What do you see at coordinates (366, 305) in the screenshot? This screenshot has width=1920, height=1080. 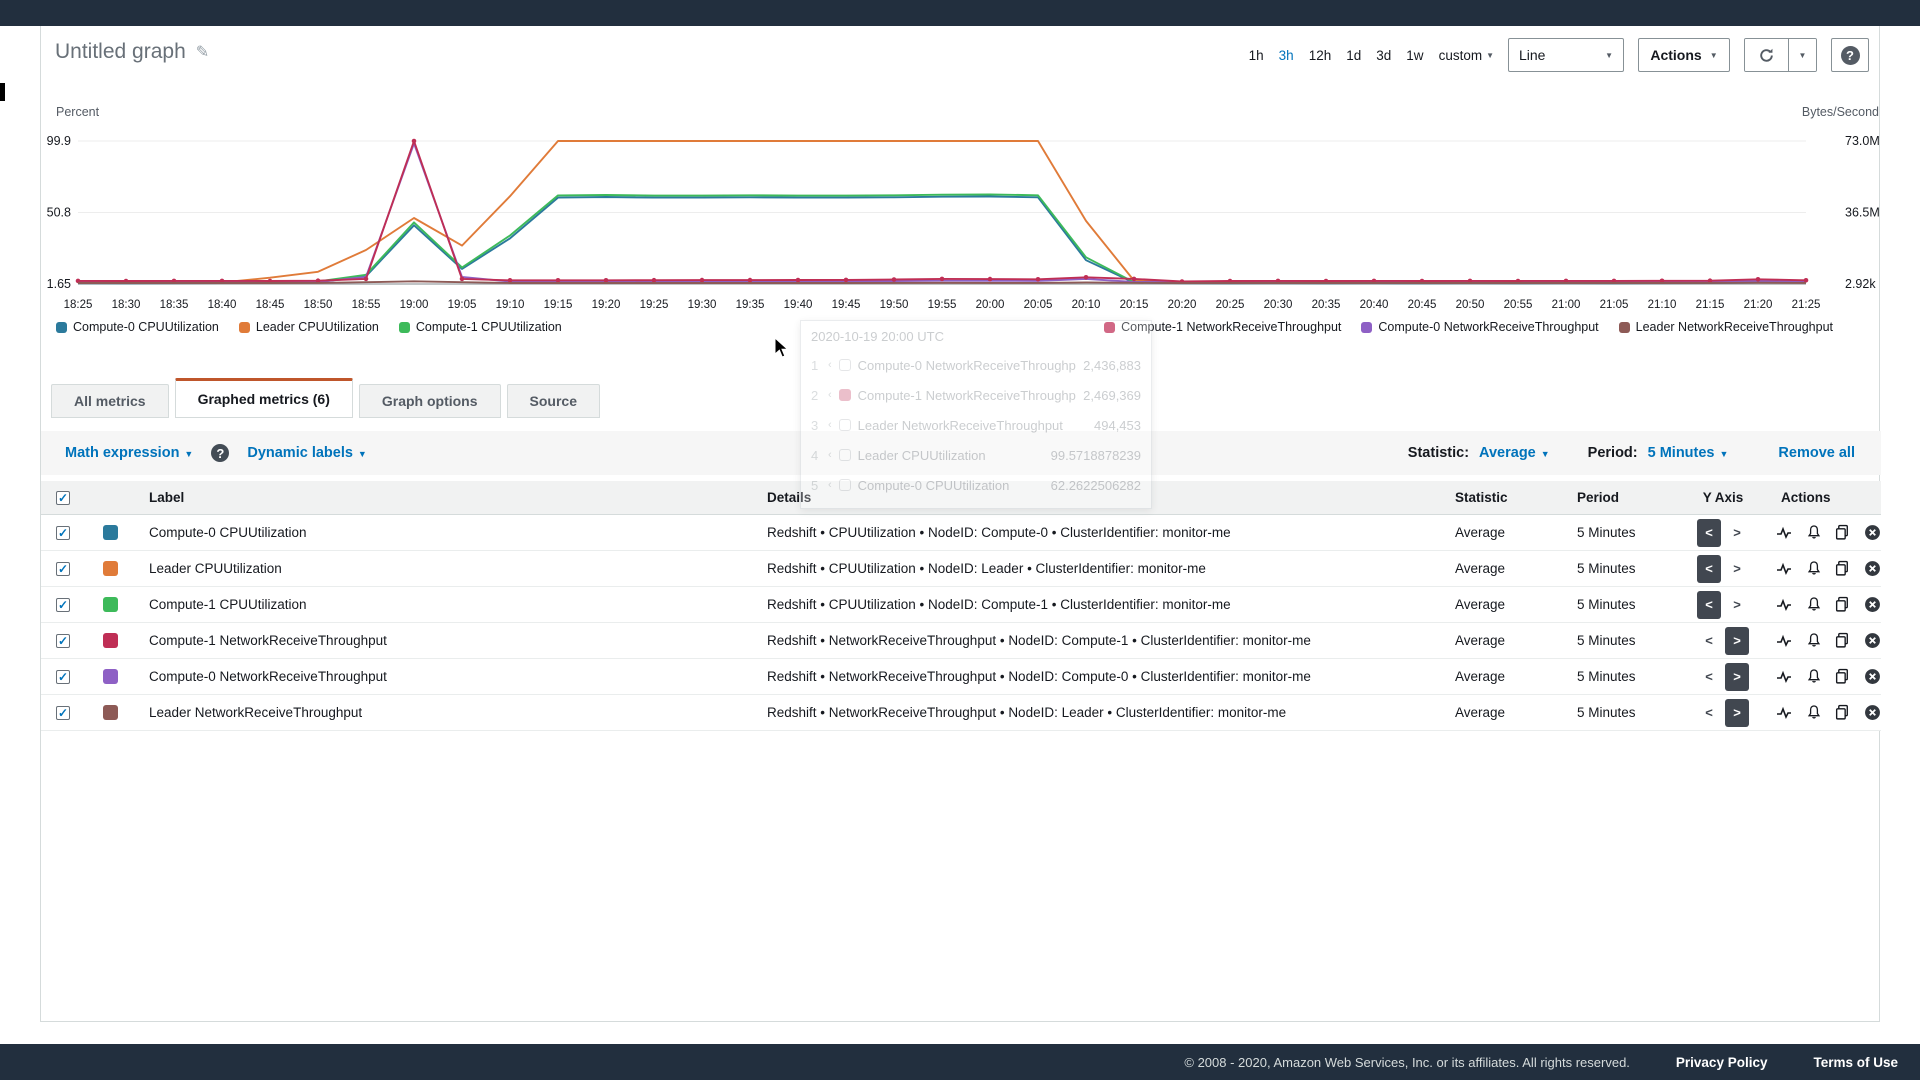 I see `svg-text: 18:55` at bounding box center [366, 305].